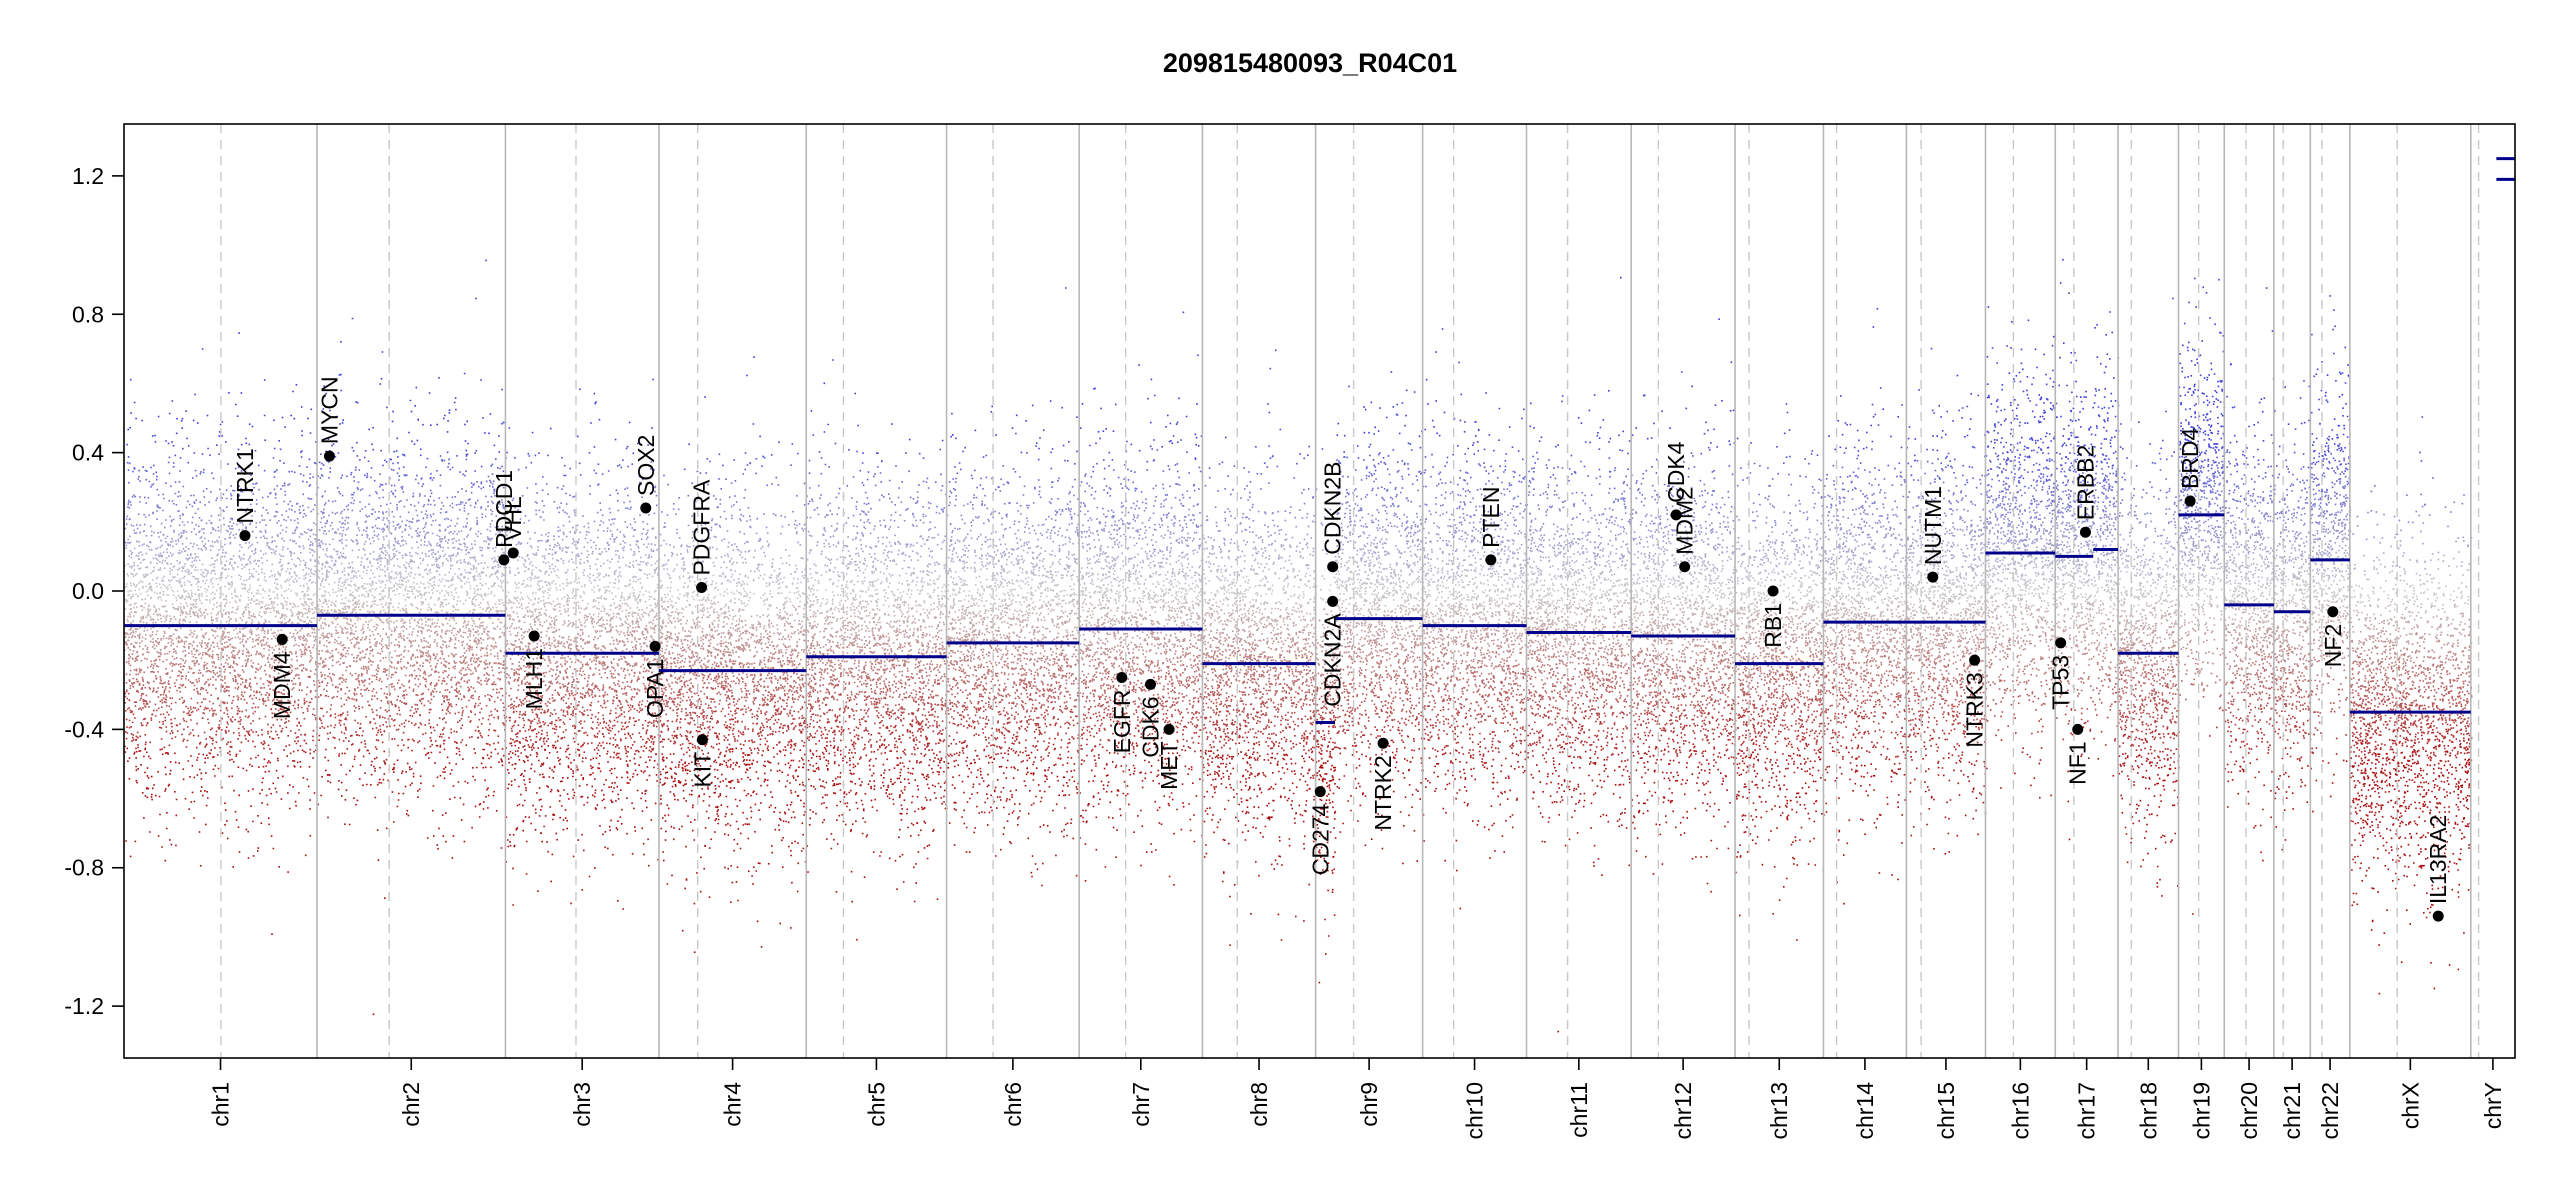 This screenshot has width=2550, height=1200. I want to click on gene-label: MLH1, so click(534, 678).